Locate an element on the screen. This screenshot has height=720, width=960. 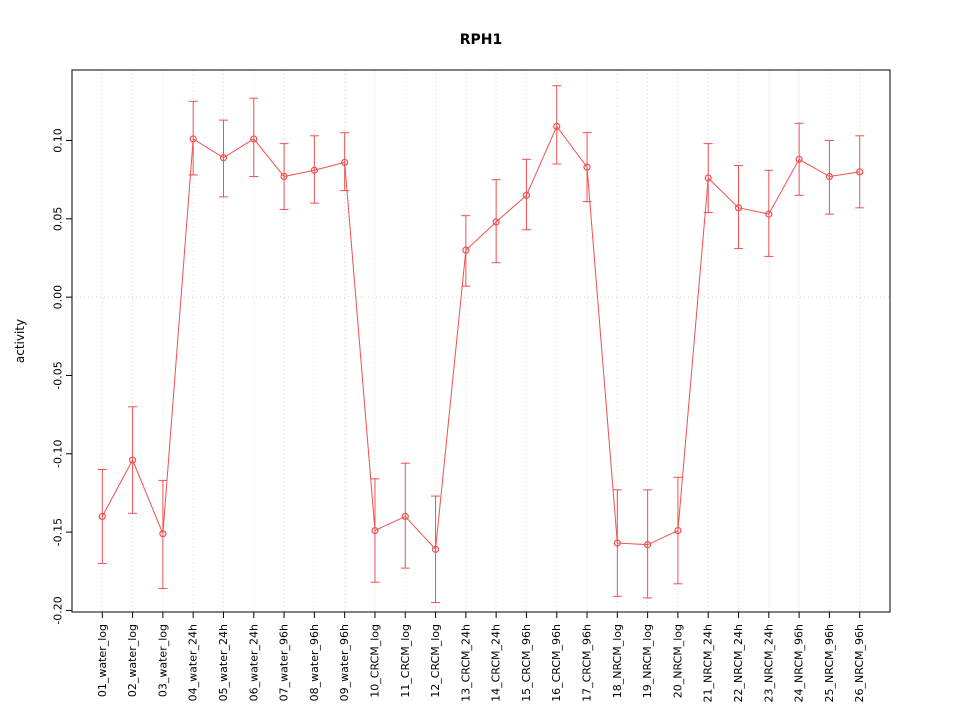
y-tick-label: 0.00 is located at coordinates (58, 297).